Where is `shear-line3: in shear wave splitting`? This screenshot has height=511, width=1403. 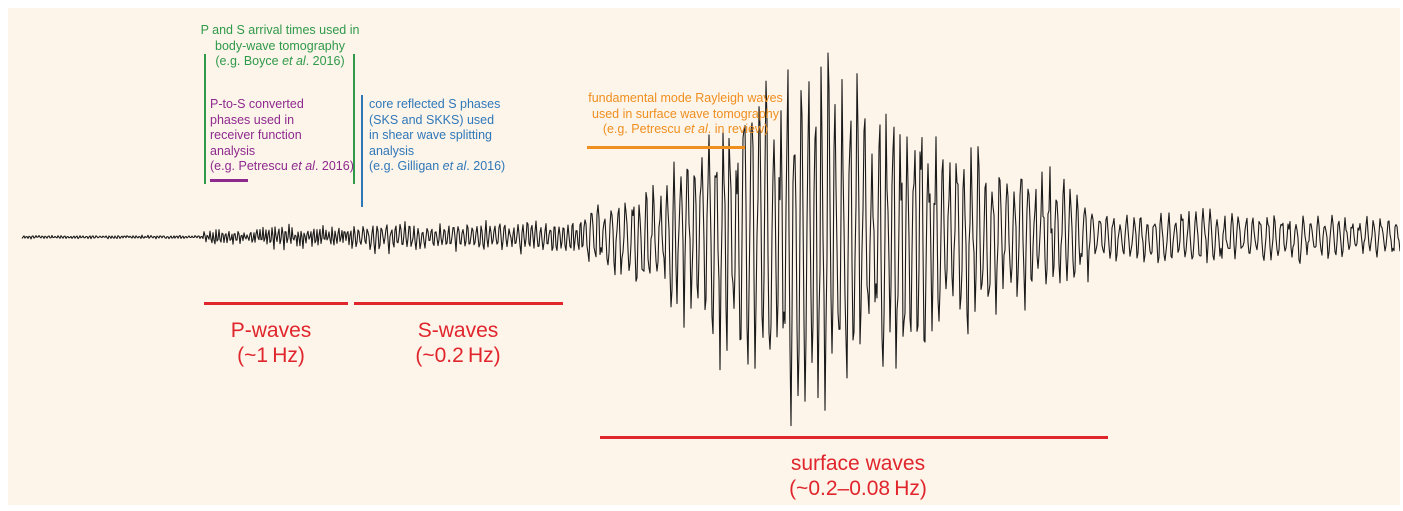 shear-line3: in shear wave splitting is located at coordinates (430, 135).